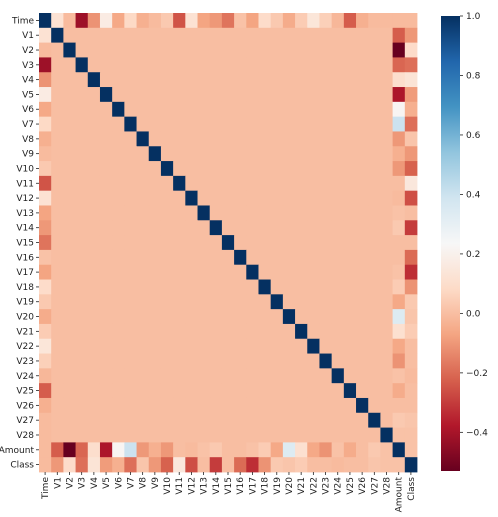 This screenshot has width=498, height=517. I want to click on heatmap-cell-V17-V21, so click(301, 272).